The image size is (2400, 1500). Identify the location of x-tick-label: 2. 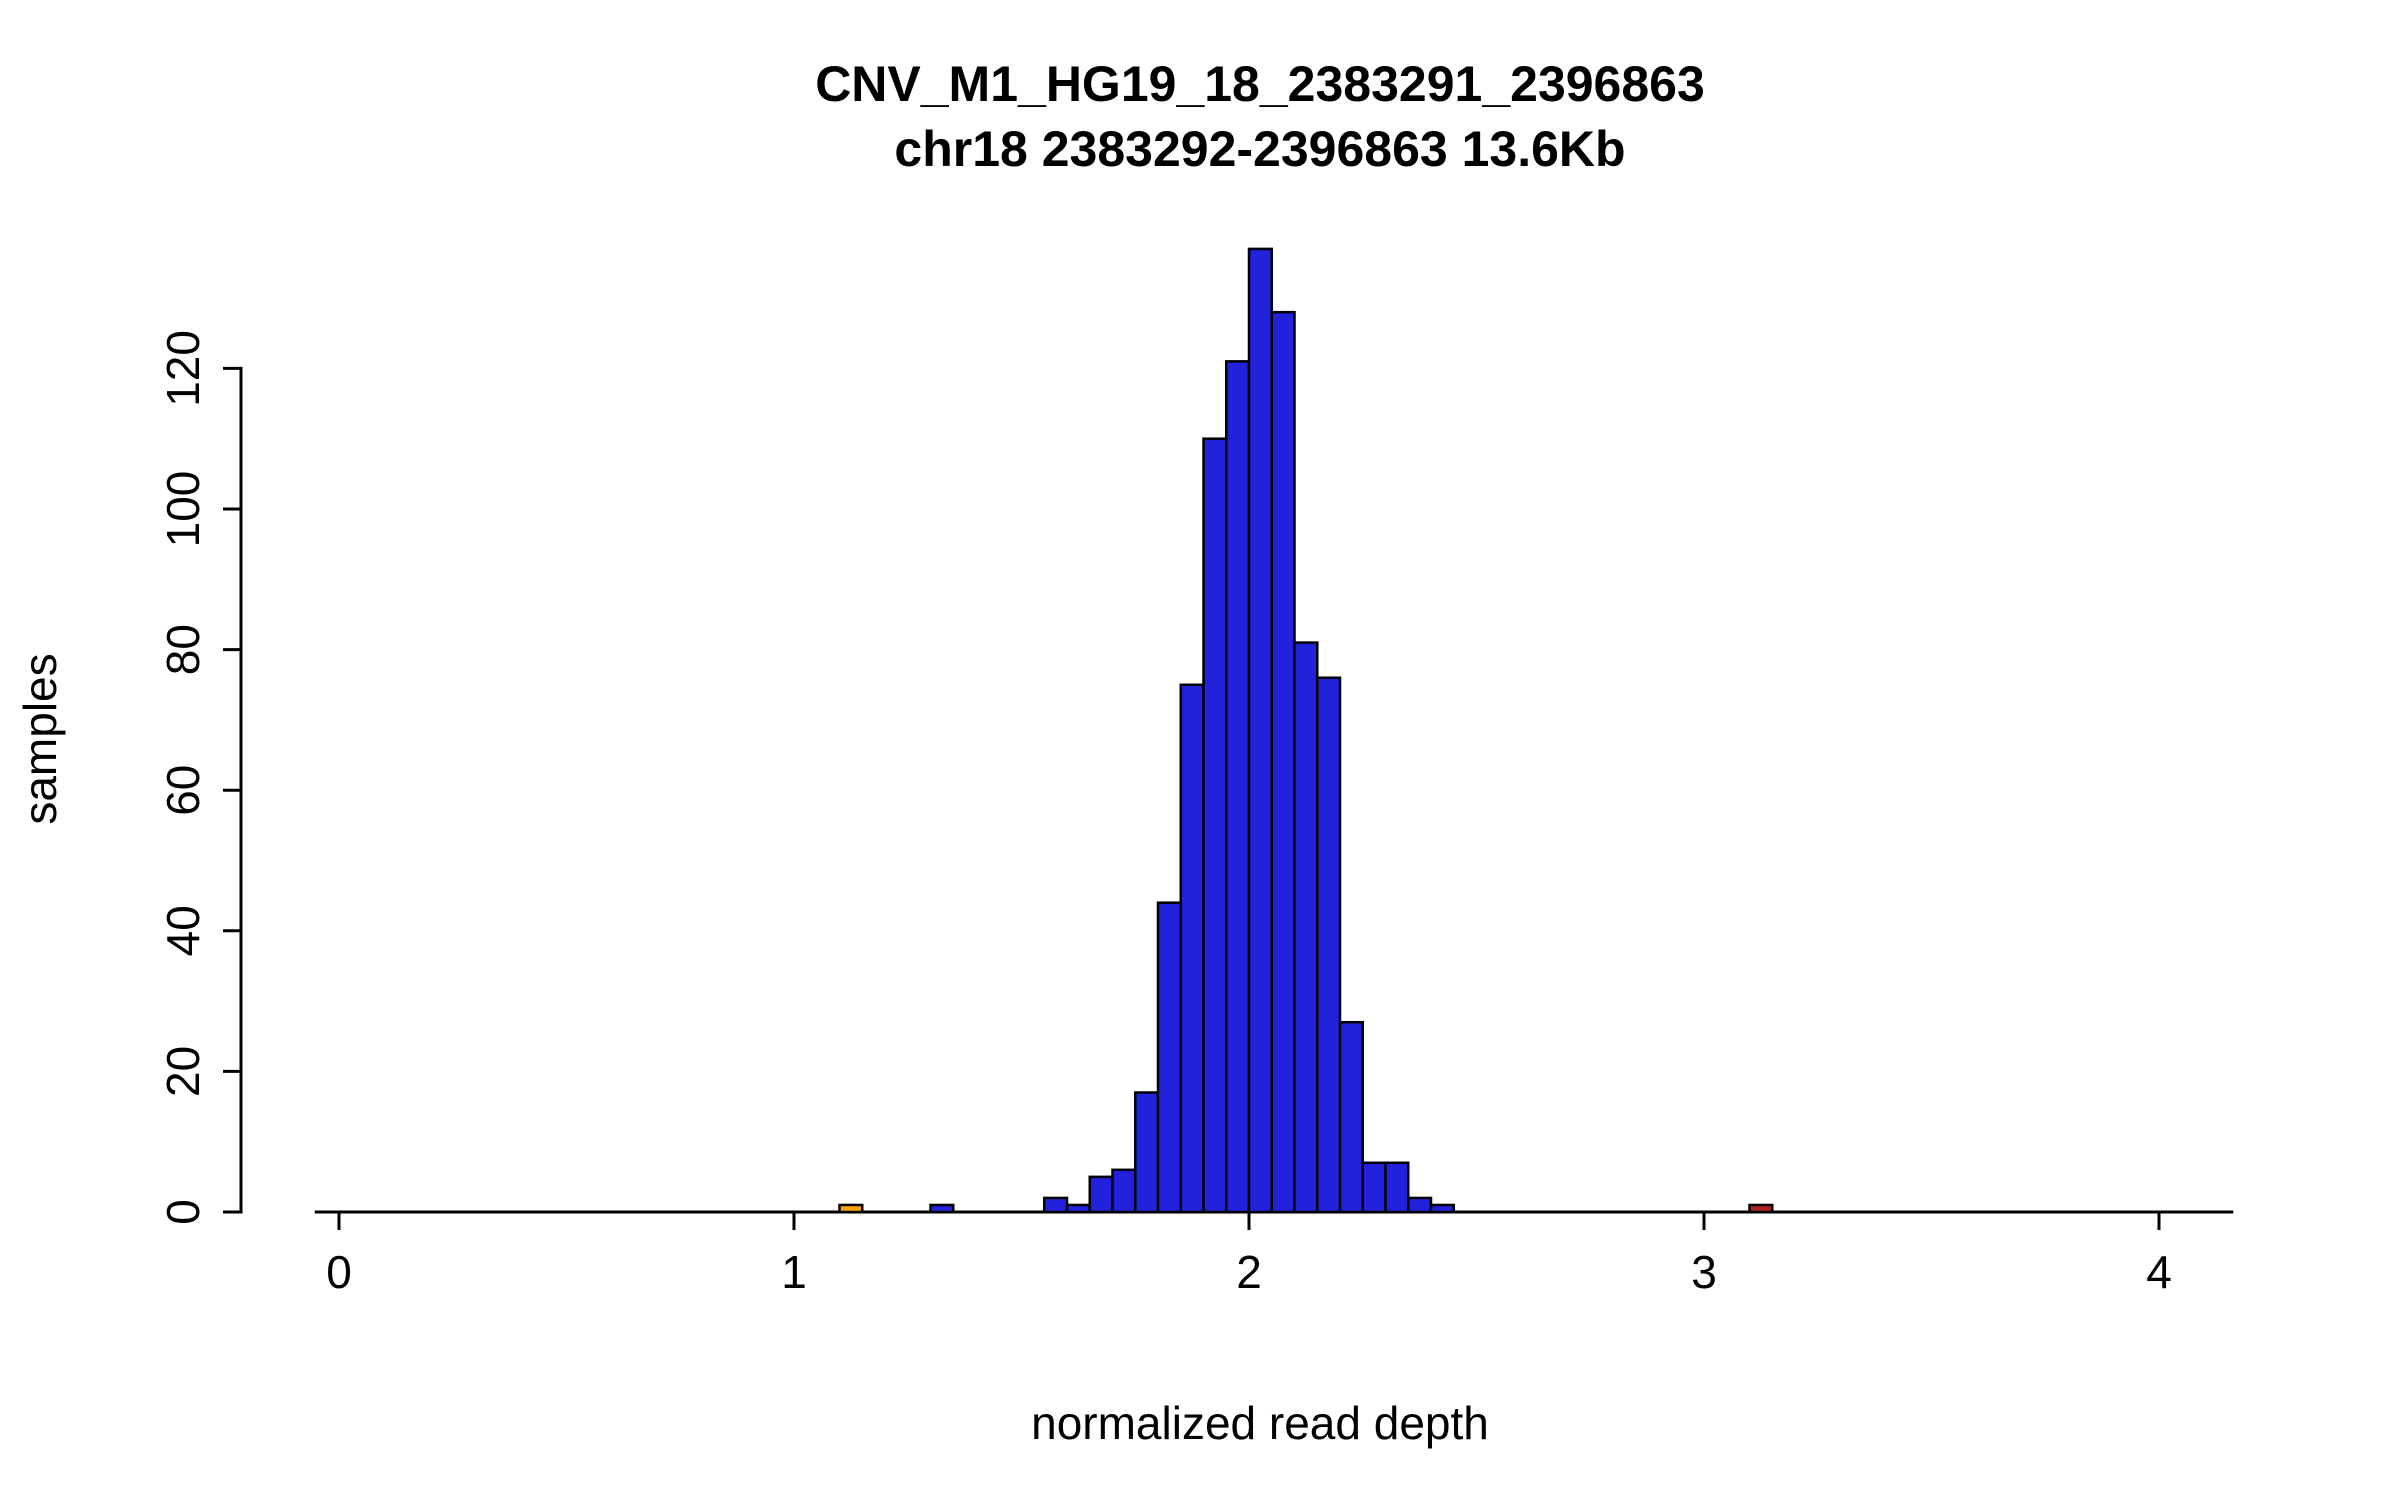
(1249, 1272).